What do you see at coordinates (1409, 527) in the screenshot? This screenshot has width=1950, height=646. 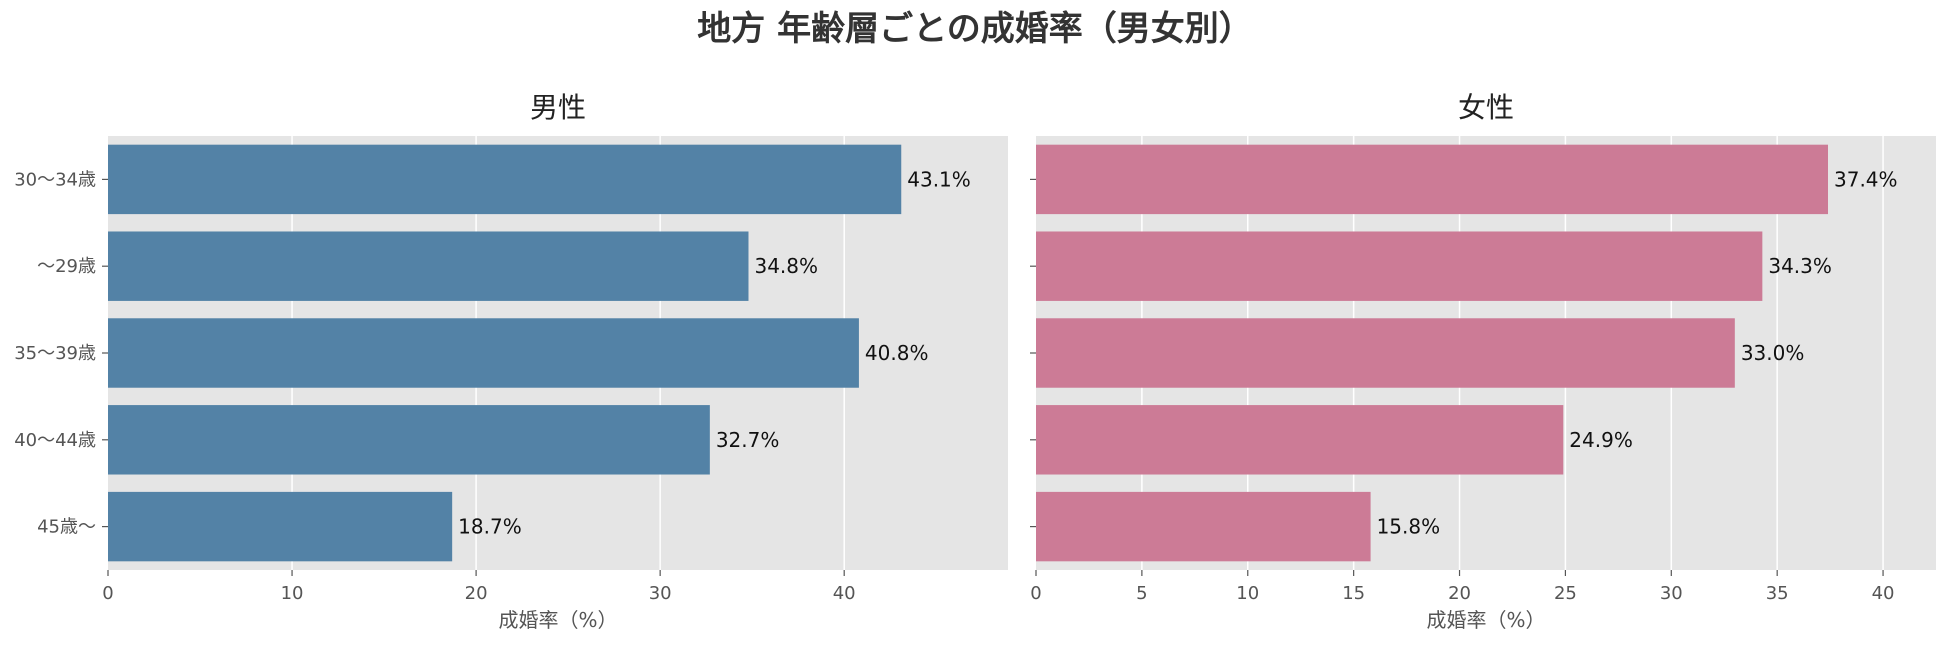 I see `data-label-female-4: 15.8%` at bounding box center [1409, 527].